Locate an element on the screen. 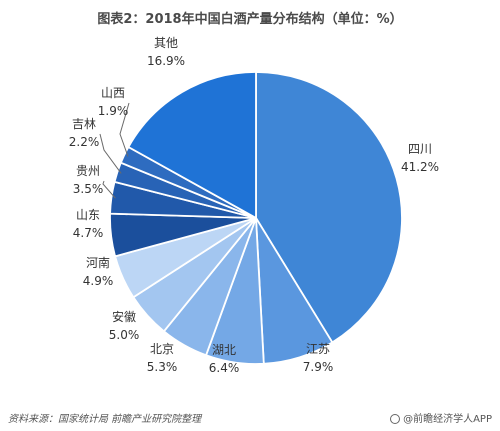 Image resolution: width=500 pixels, height=431 pixels. slice-value-label-3: 5.3% is located at coordinates (162, 367).